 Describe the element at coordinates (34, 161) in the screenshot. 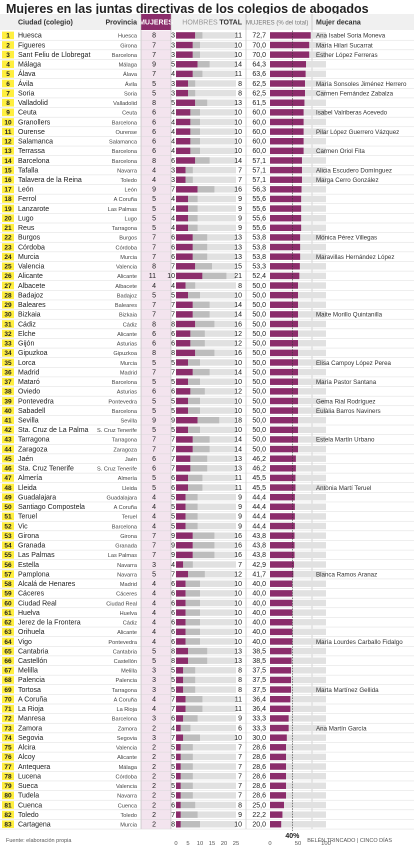

I see `city-name: Barcelona` at that location.